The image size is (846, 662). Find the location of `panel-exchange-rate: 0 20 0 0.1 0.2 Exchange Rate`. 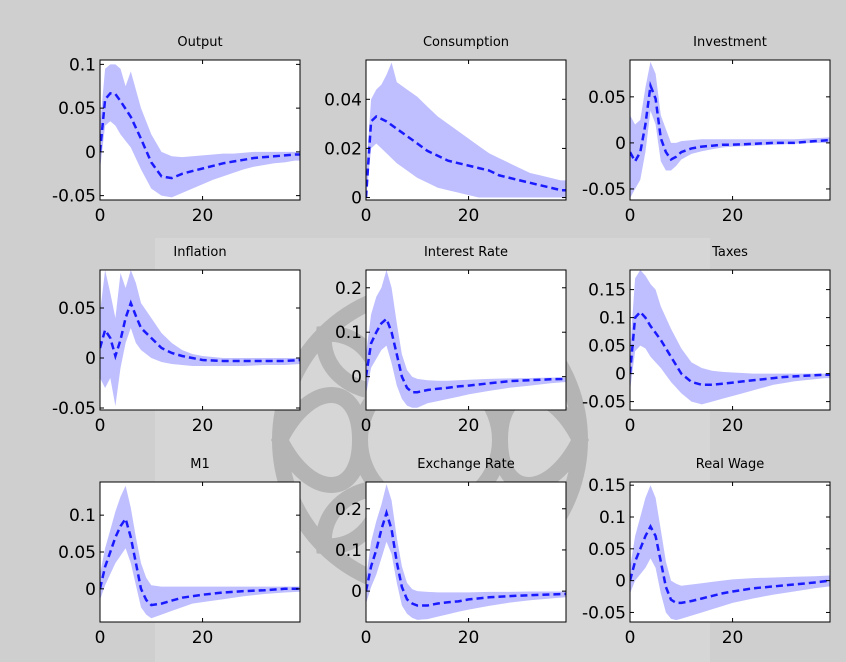

panel-exchange-rate: 0 20 0 0.1 0.2 Exchange Rate is located at coordinates (451, 552).